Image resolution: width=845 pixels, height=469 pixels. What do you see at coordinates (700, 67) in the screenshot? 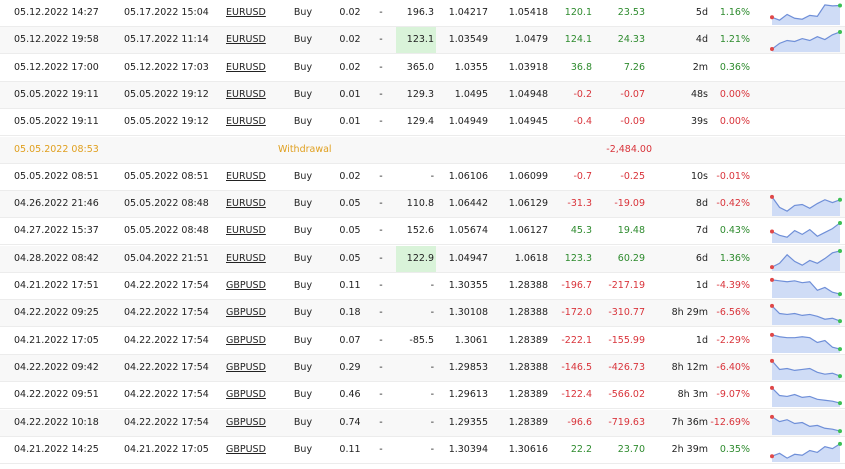
I see `duration-cell: 2m` at bounding box center [700, 67].